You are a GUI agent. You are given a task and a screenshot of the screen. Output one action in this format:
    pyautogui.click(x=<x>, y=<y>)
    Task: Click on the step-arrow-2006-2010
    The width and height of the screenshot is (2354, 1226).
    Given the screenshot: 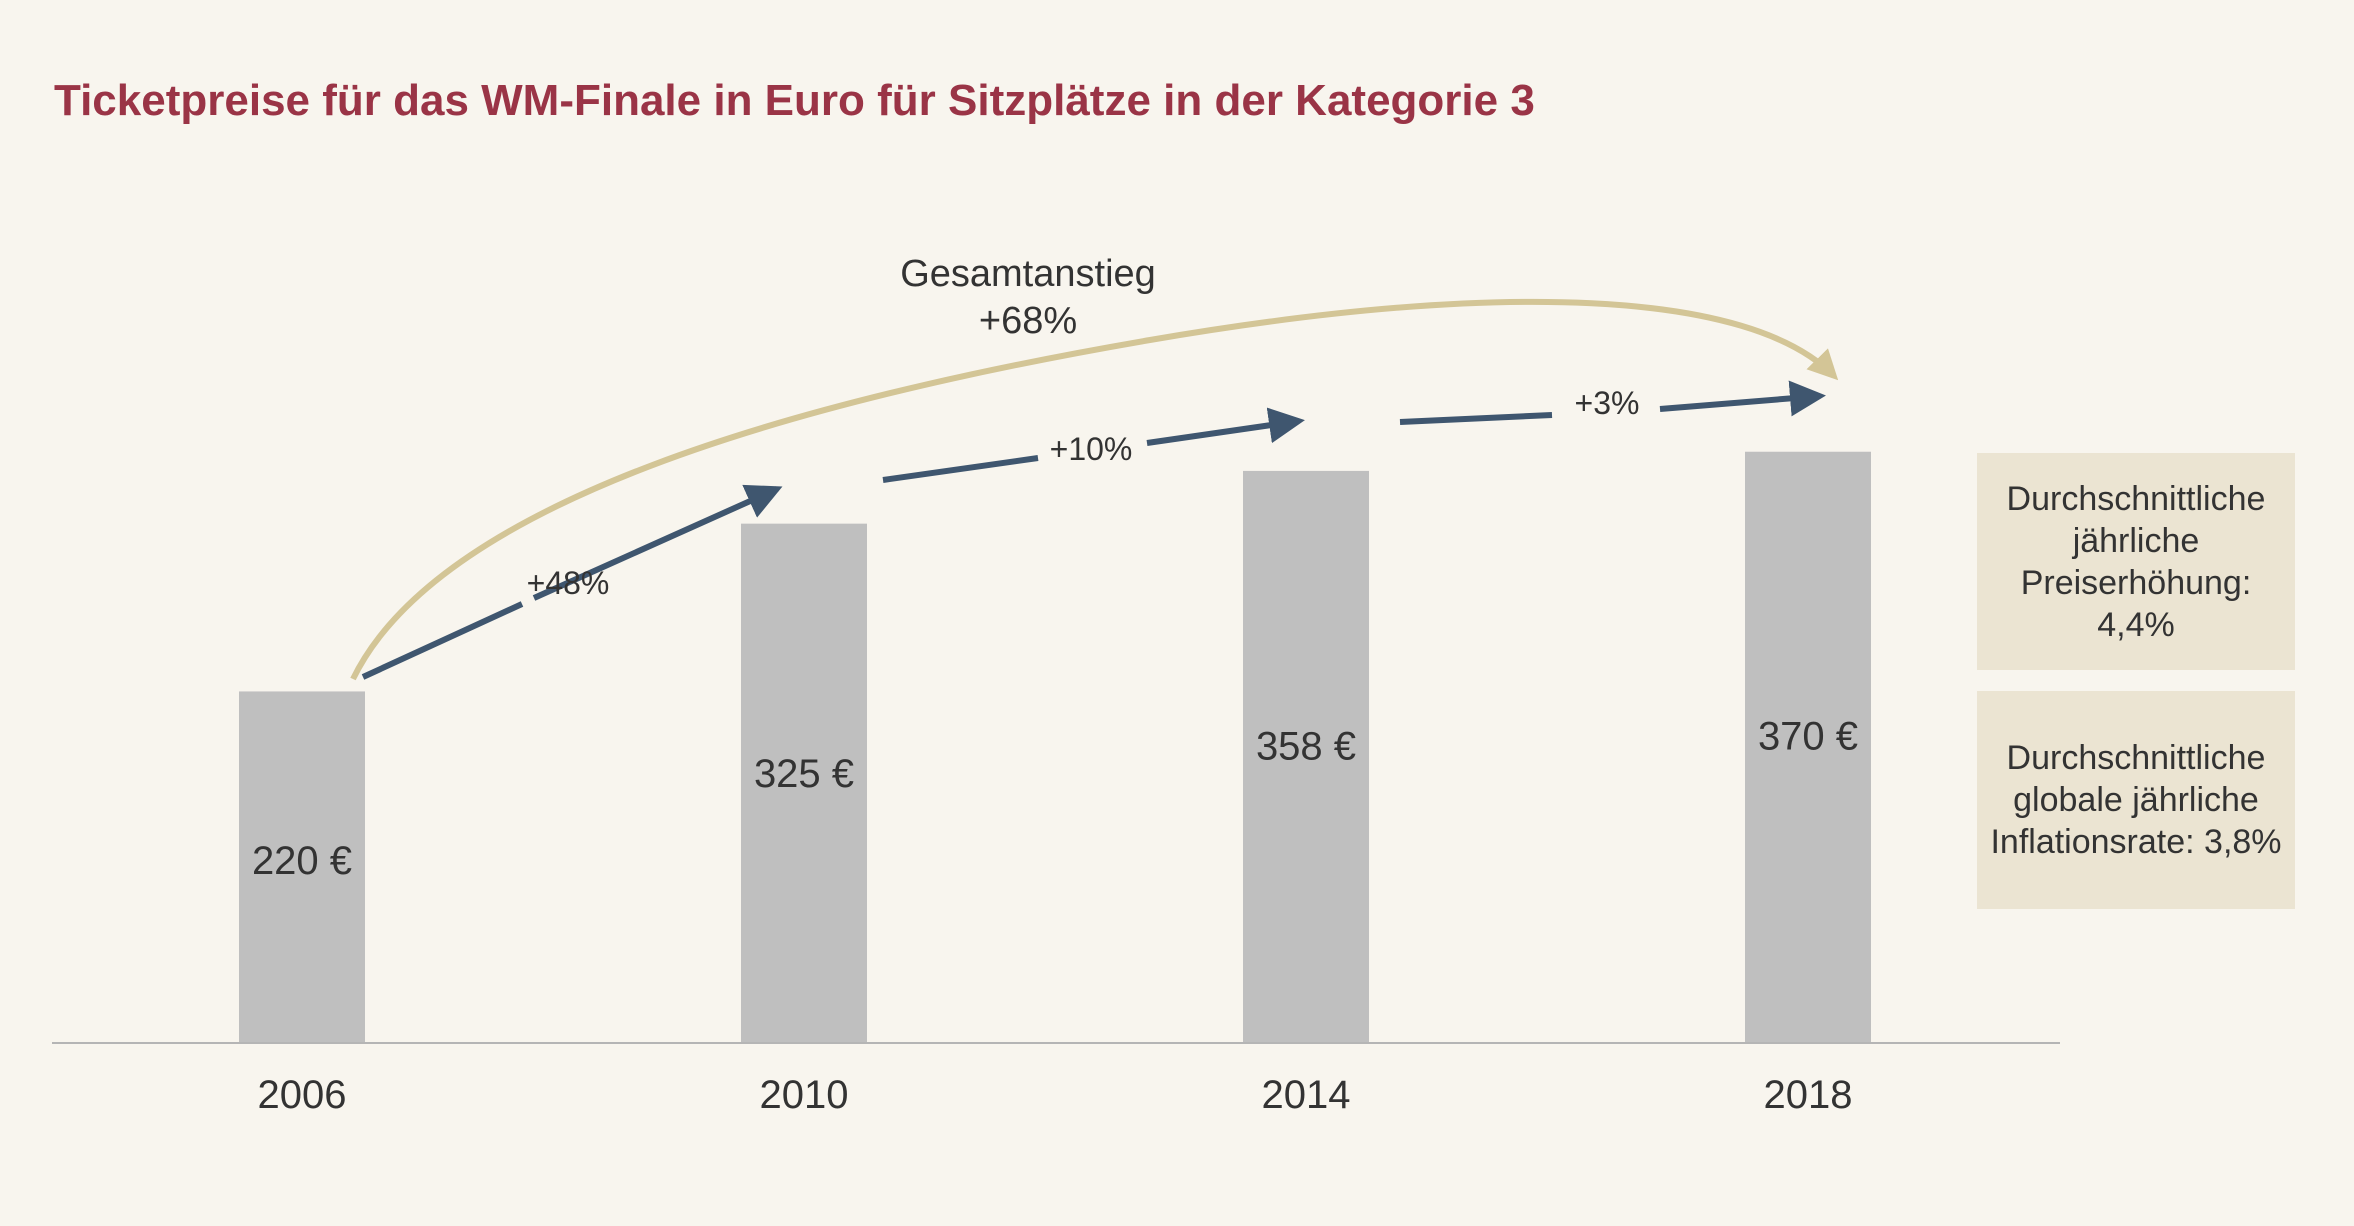 What is the action you would take?
    pyautogui.click(x=569, y=584)
    